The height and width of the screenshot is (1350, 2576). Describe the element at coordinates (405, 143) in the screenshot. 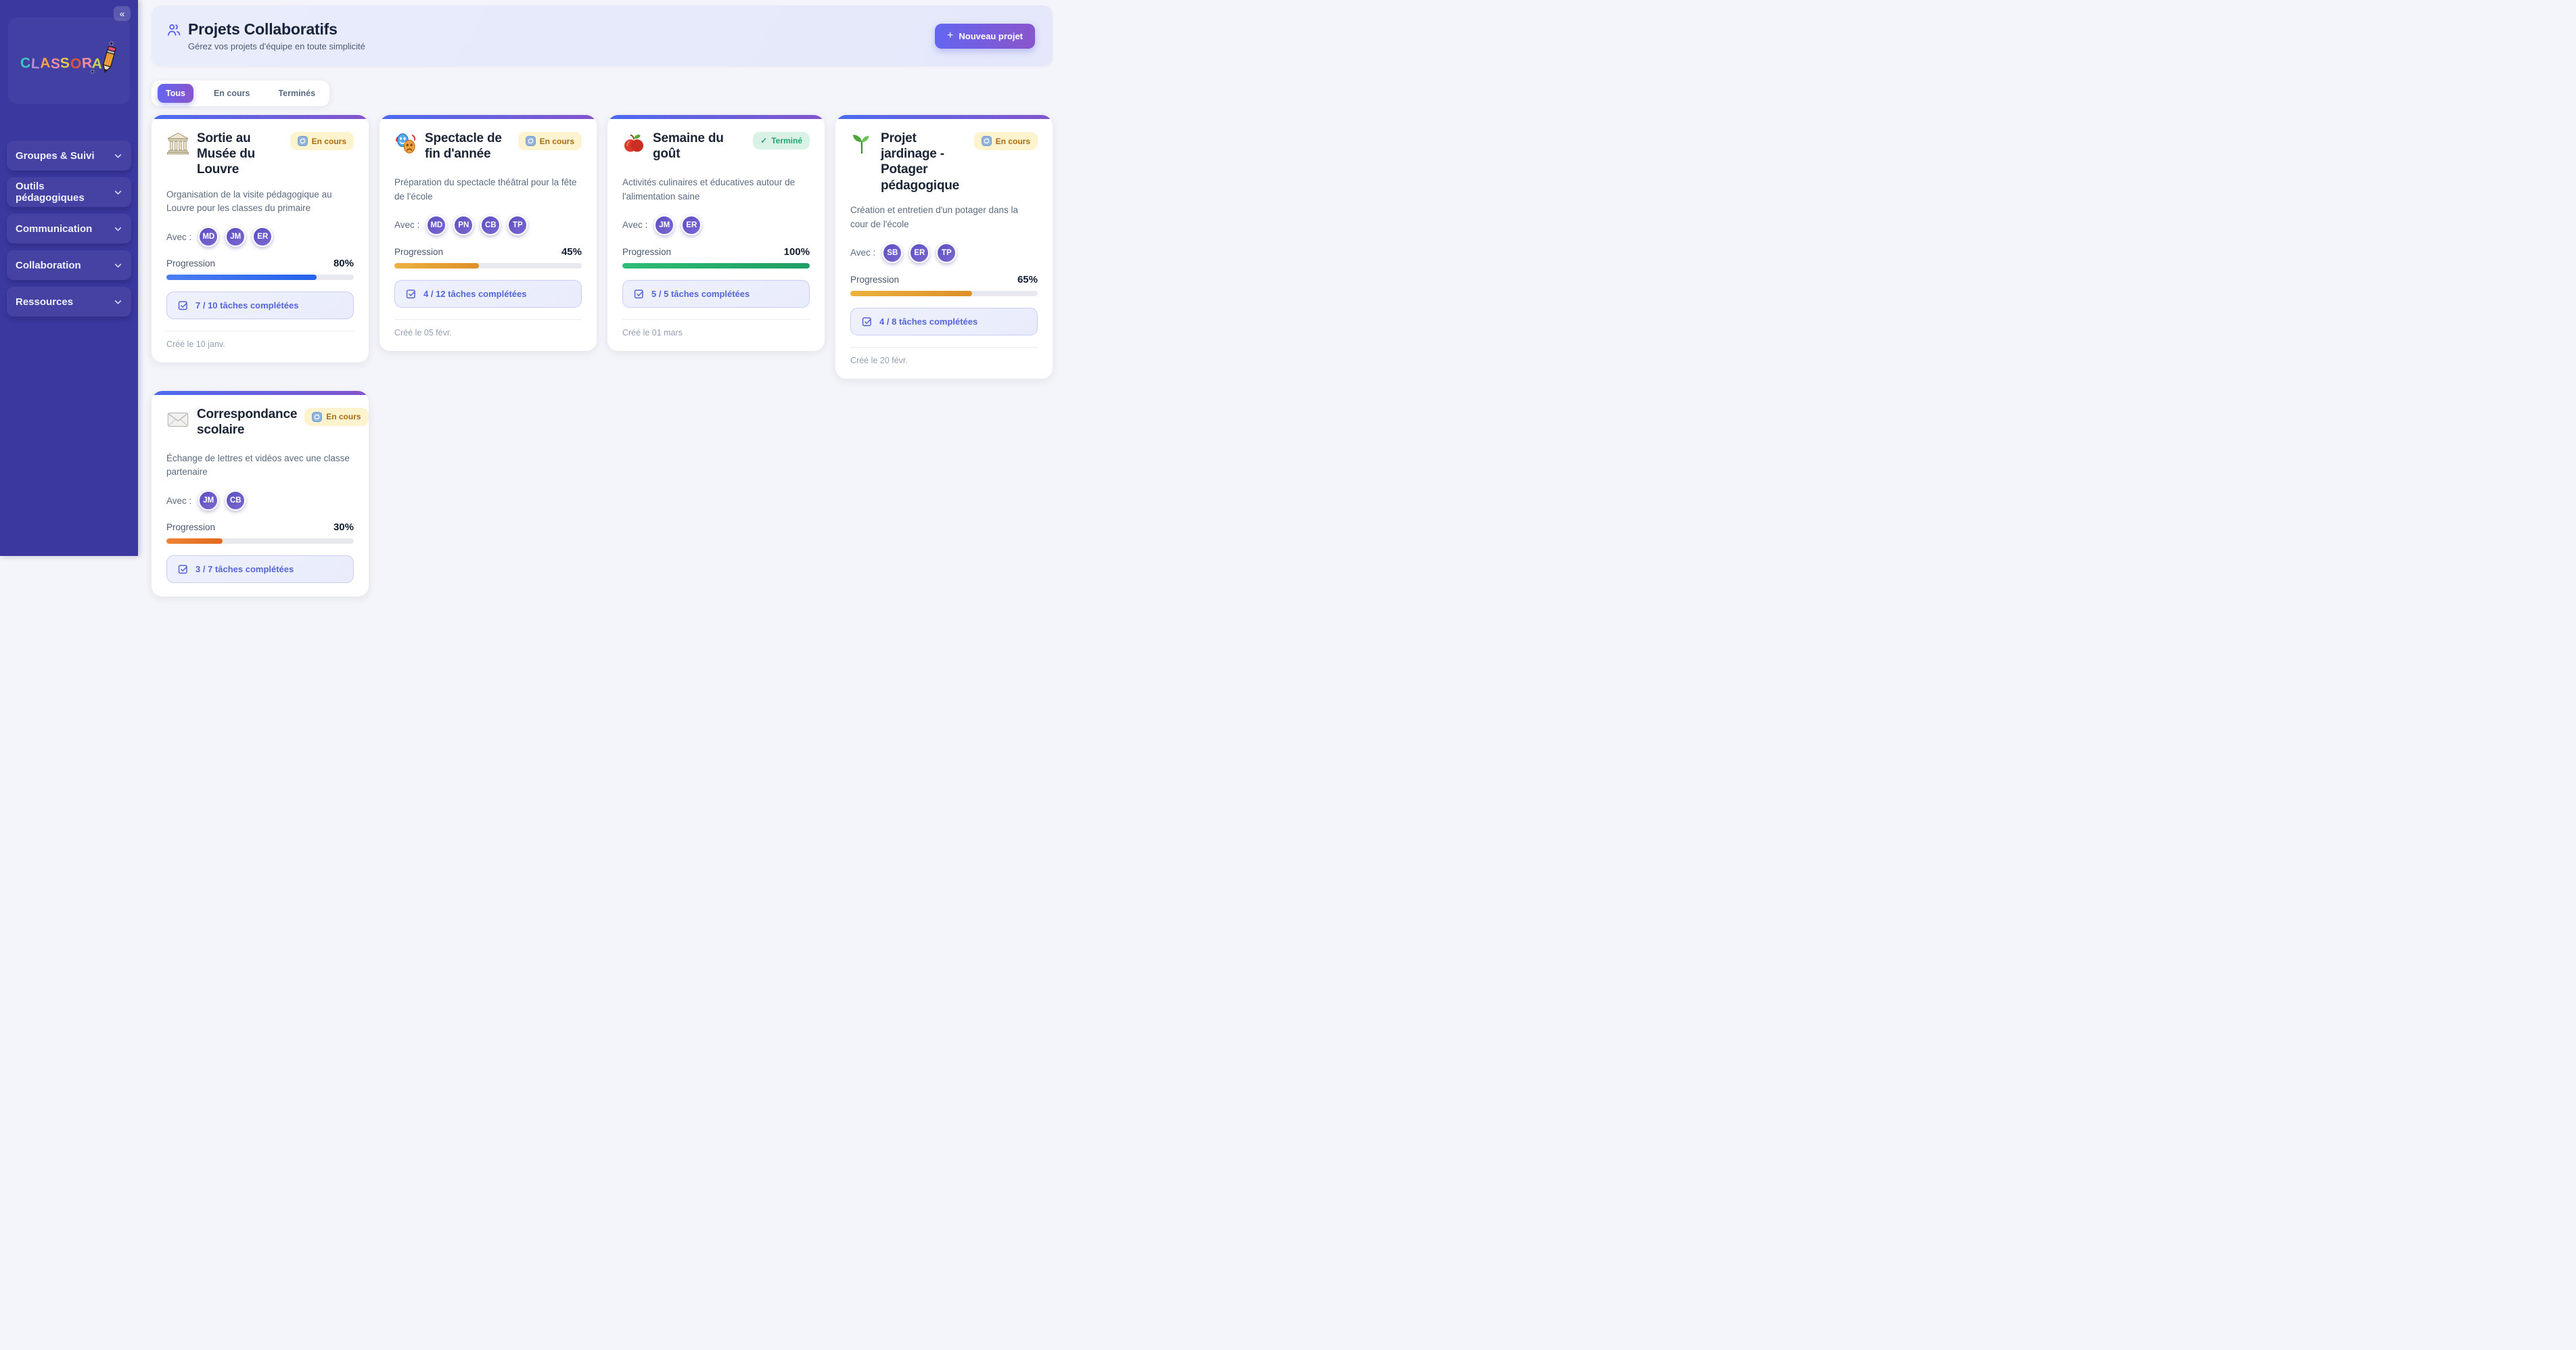

I see `theater-masks-icon` at that location.